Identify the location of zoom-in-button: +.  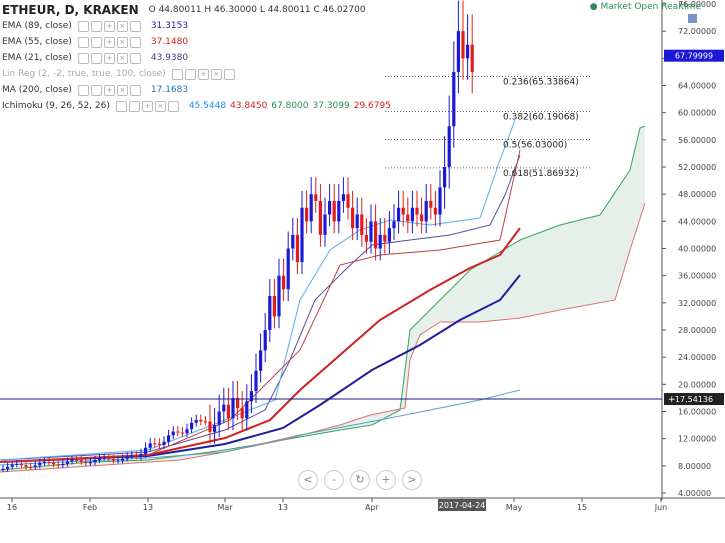
(386, 480).